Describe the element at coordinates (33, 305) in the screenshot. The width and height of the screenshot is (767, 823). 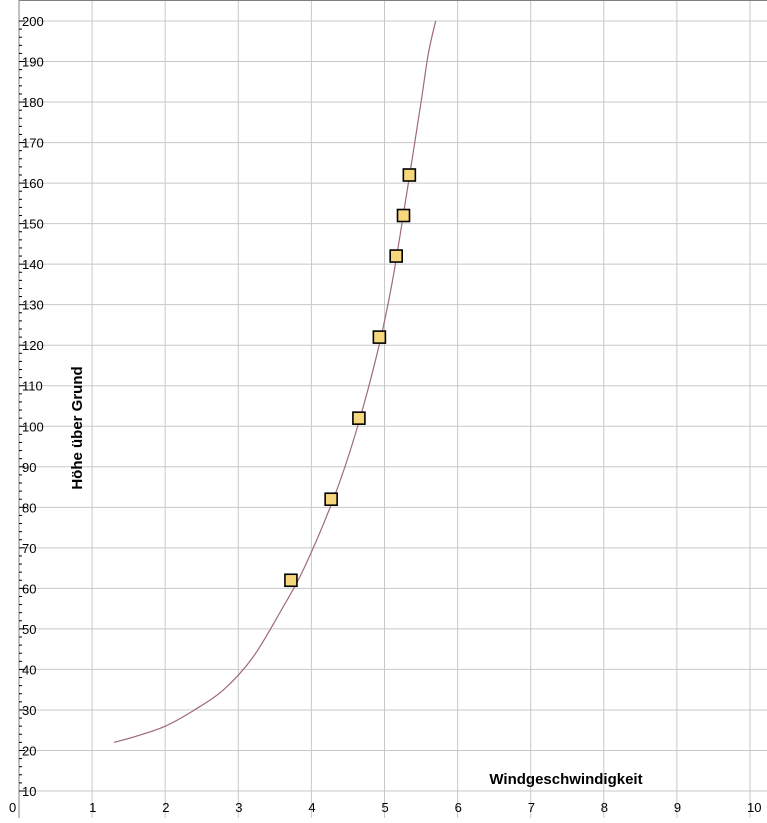
I see `y-tick-label: 130` at that location.